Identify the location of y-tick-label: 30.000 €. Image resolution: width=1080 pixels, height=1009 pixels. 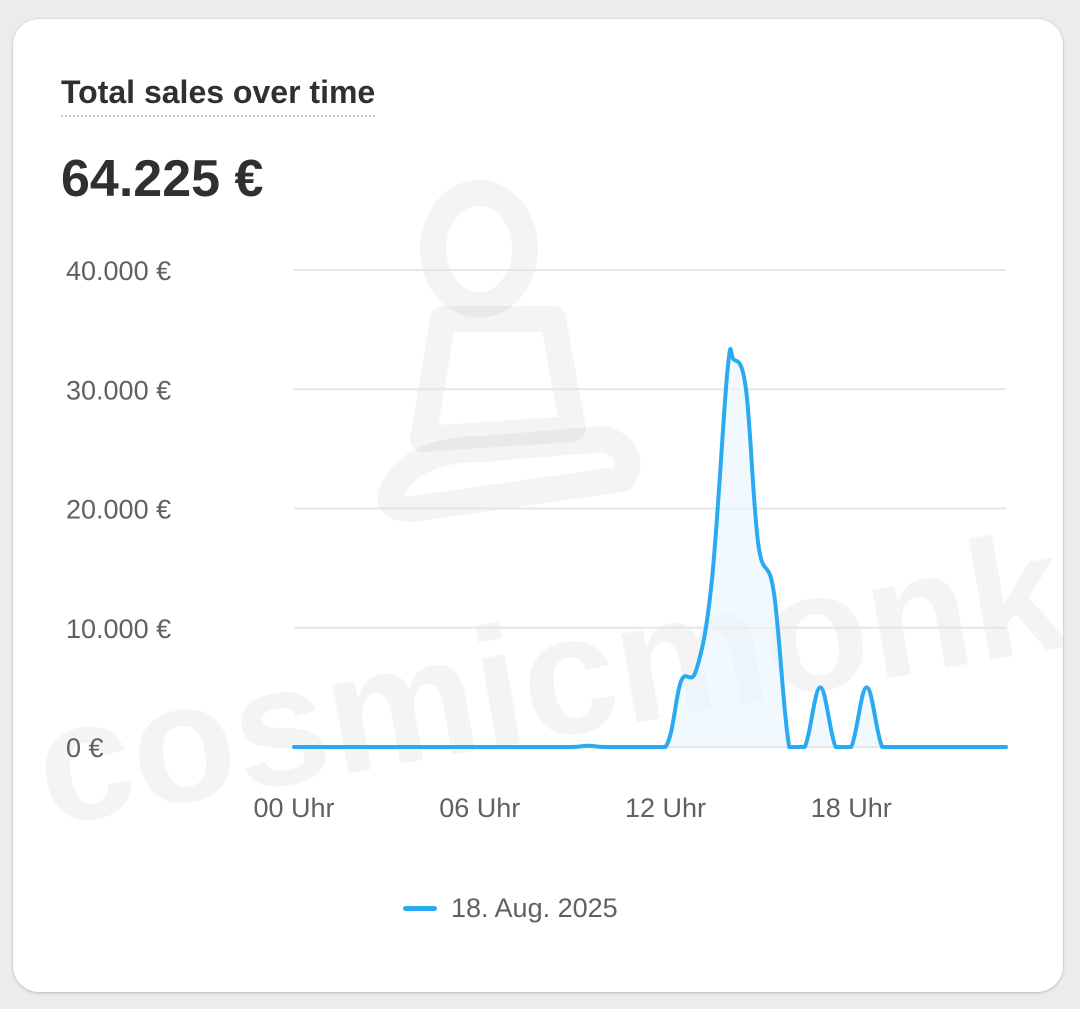
(118, 390).